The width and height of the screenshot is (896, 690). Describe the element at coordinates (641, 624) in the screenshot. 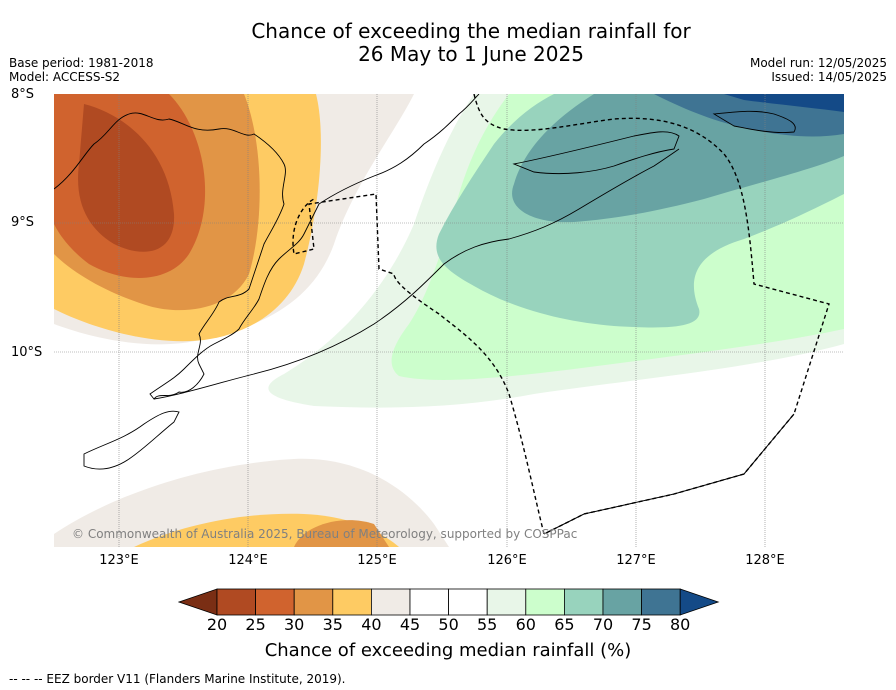

I see `colorbar-tick-label: 75` at that location.